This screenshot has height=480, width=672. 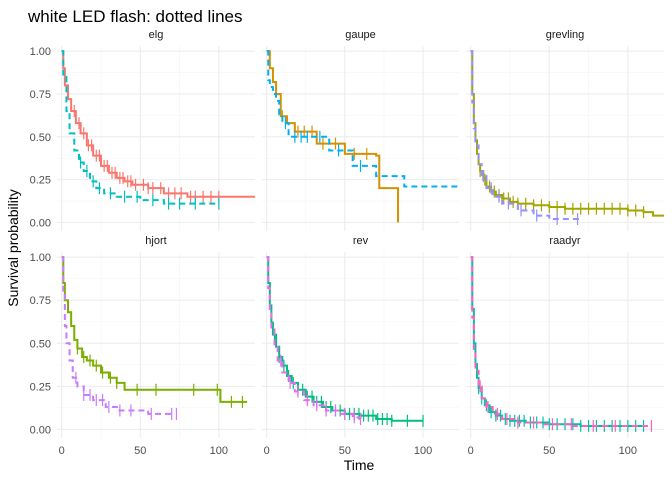 I want to click on facet-label: hjort, so click(x=155, y=241).